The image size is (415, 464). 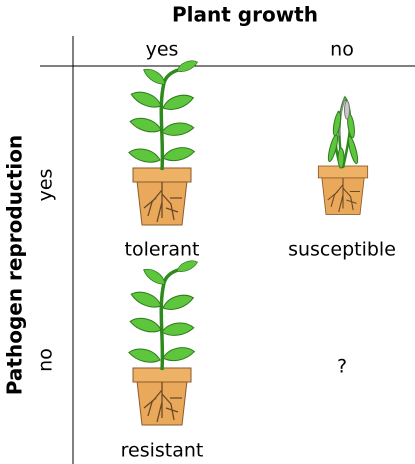 I want to click on cell-label: ?, so click(x=342, y=367).